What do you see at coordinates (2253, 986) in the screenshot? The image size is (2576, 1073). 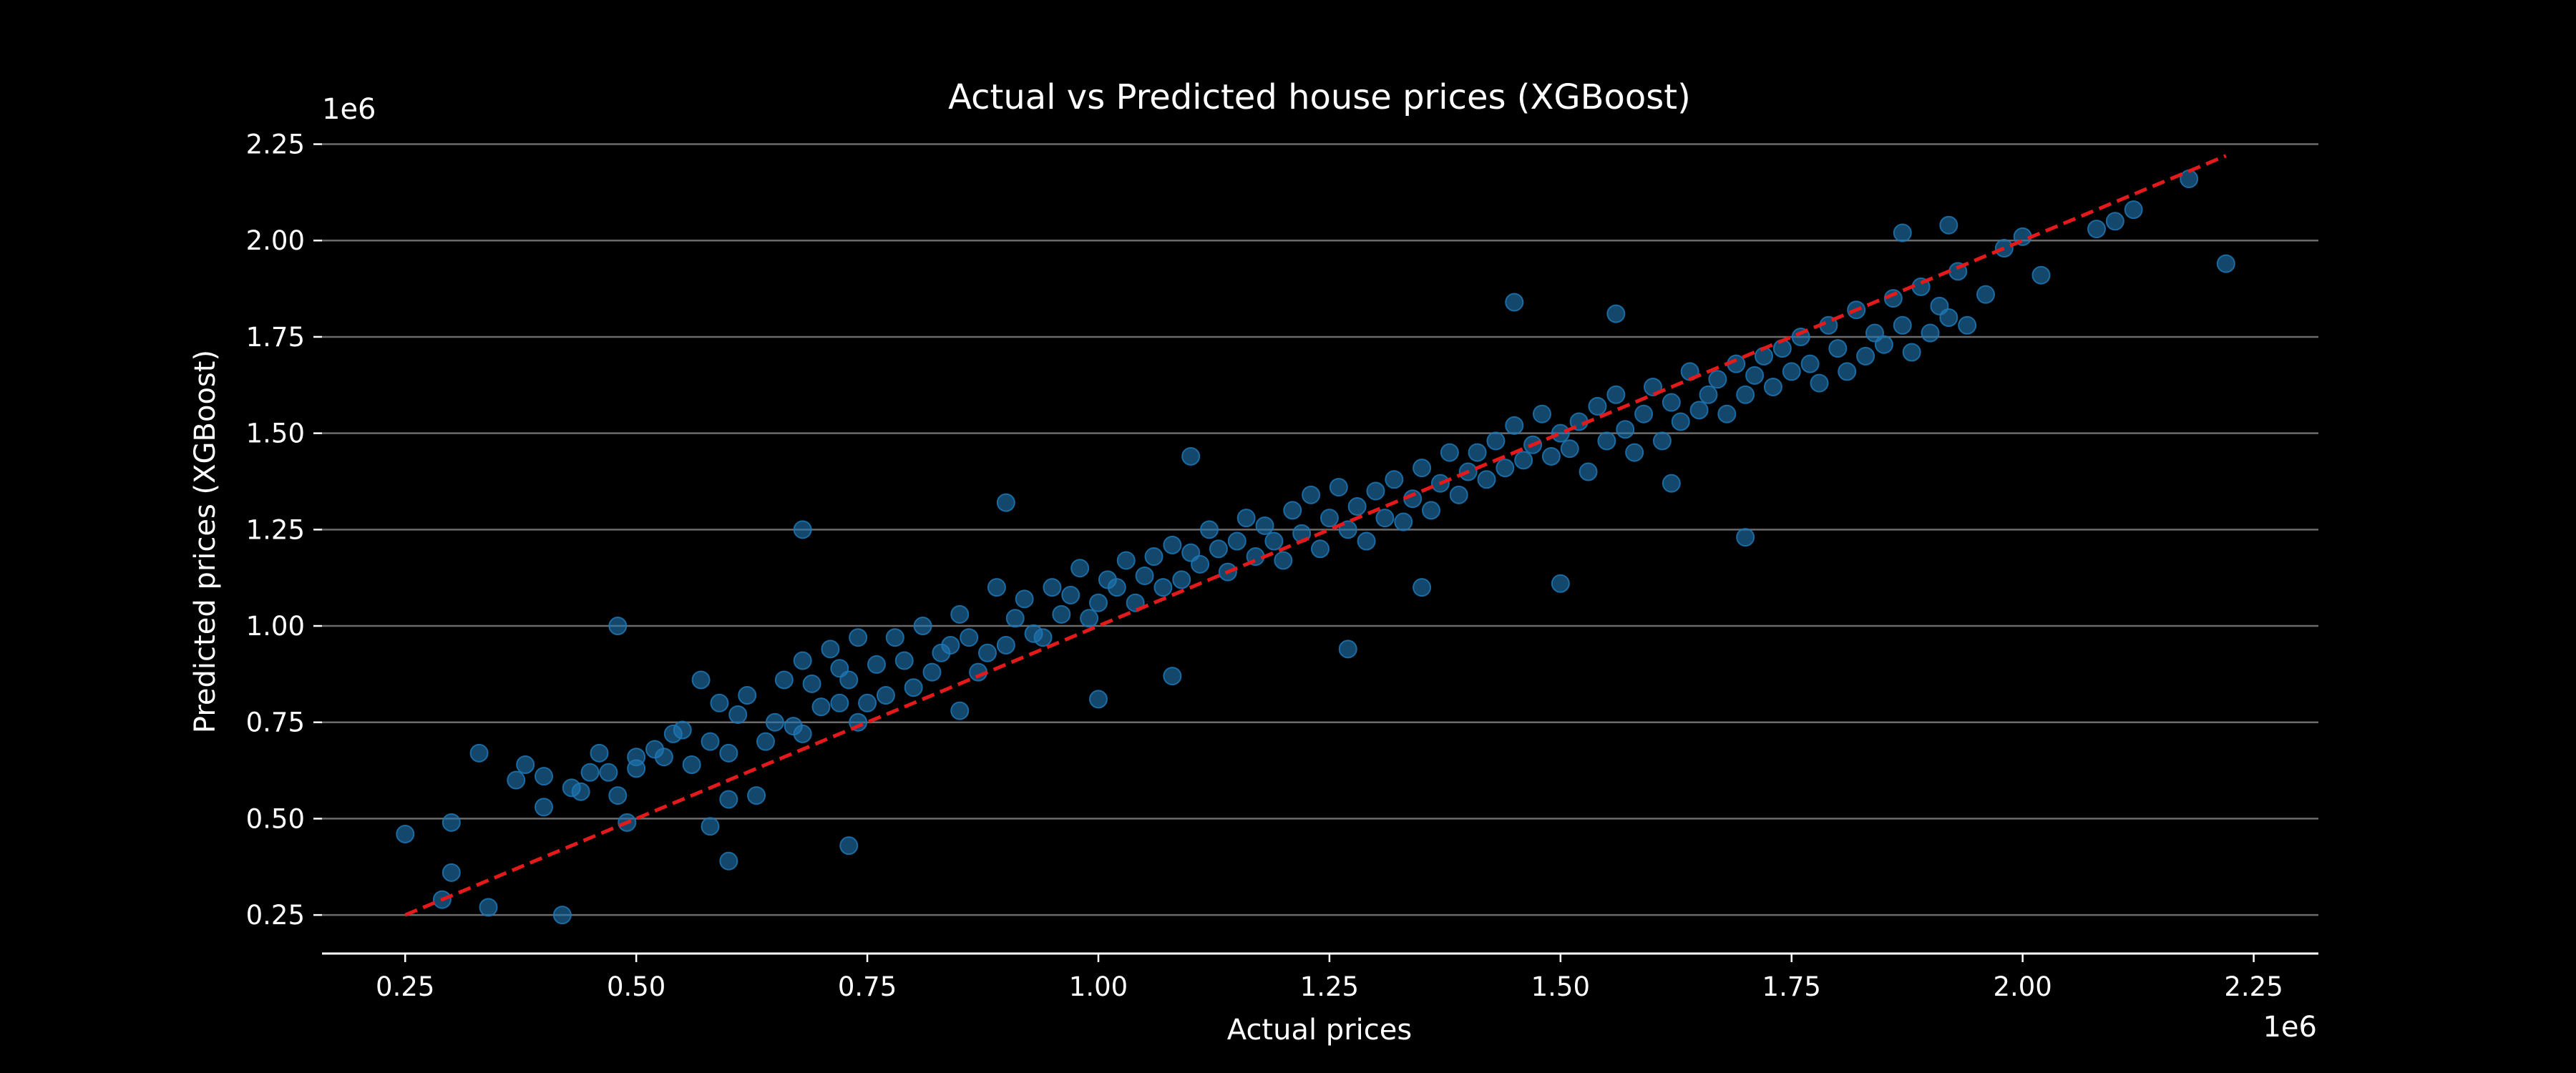 I see `x-tick-label: 2.25` at bounding box center [2253, 986].